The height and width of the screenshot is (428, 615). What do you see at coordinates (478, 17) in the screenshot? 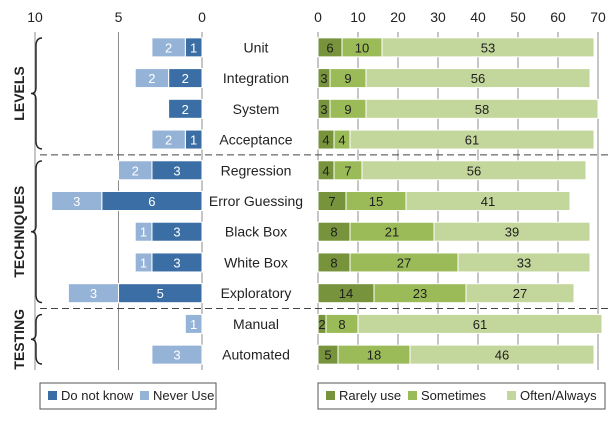
I see `right-tick-label: 40` at bounding box center [478, 17].